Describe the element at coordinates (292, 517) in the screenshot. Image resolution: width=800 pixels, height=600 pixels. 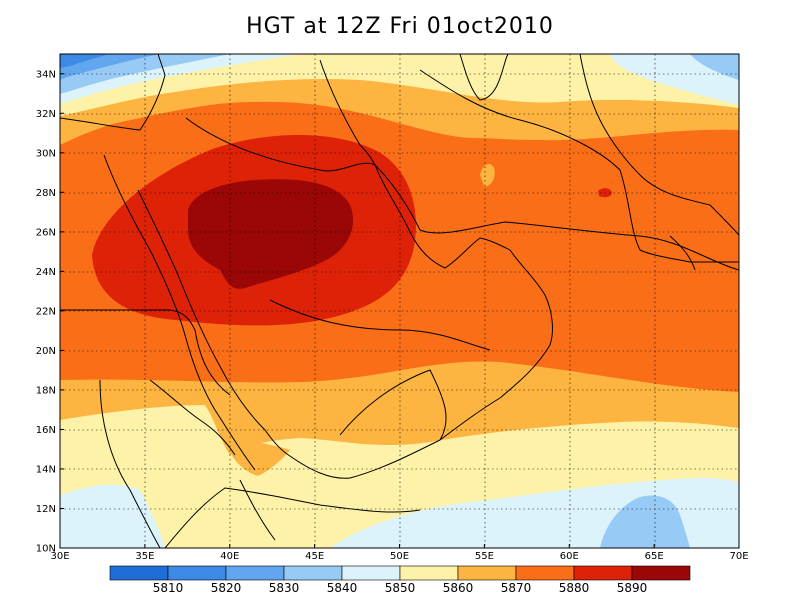
I see `coastline-horn` at that location.